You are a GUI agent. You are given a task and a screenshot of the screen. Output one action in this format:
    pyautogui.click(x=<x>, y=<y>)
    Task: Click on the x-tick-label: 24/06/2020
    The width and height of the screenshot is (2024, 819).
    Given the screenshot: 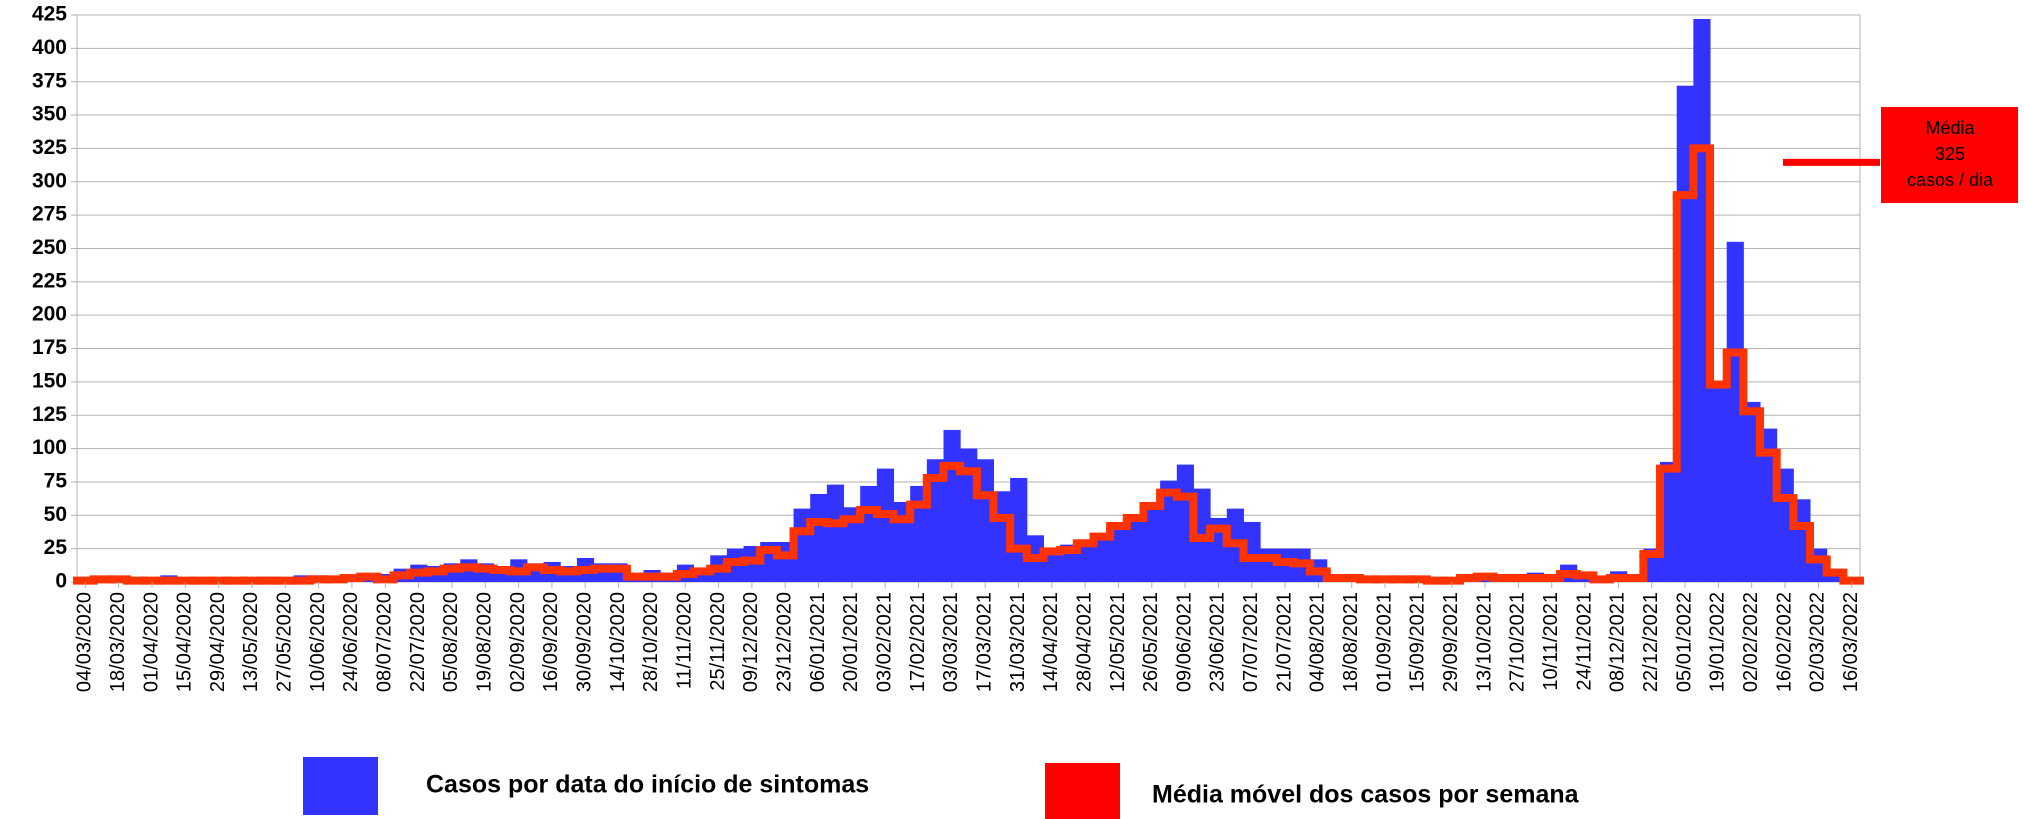 What is the action you would take?
    pyautogui.click(x=351, y=642)
    